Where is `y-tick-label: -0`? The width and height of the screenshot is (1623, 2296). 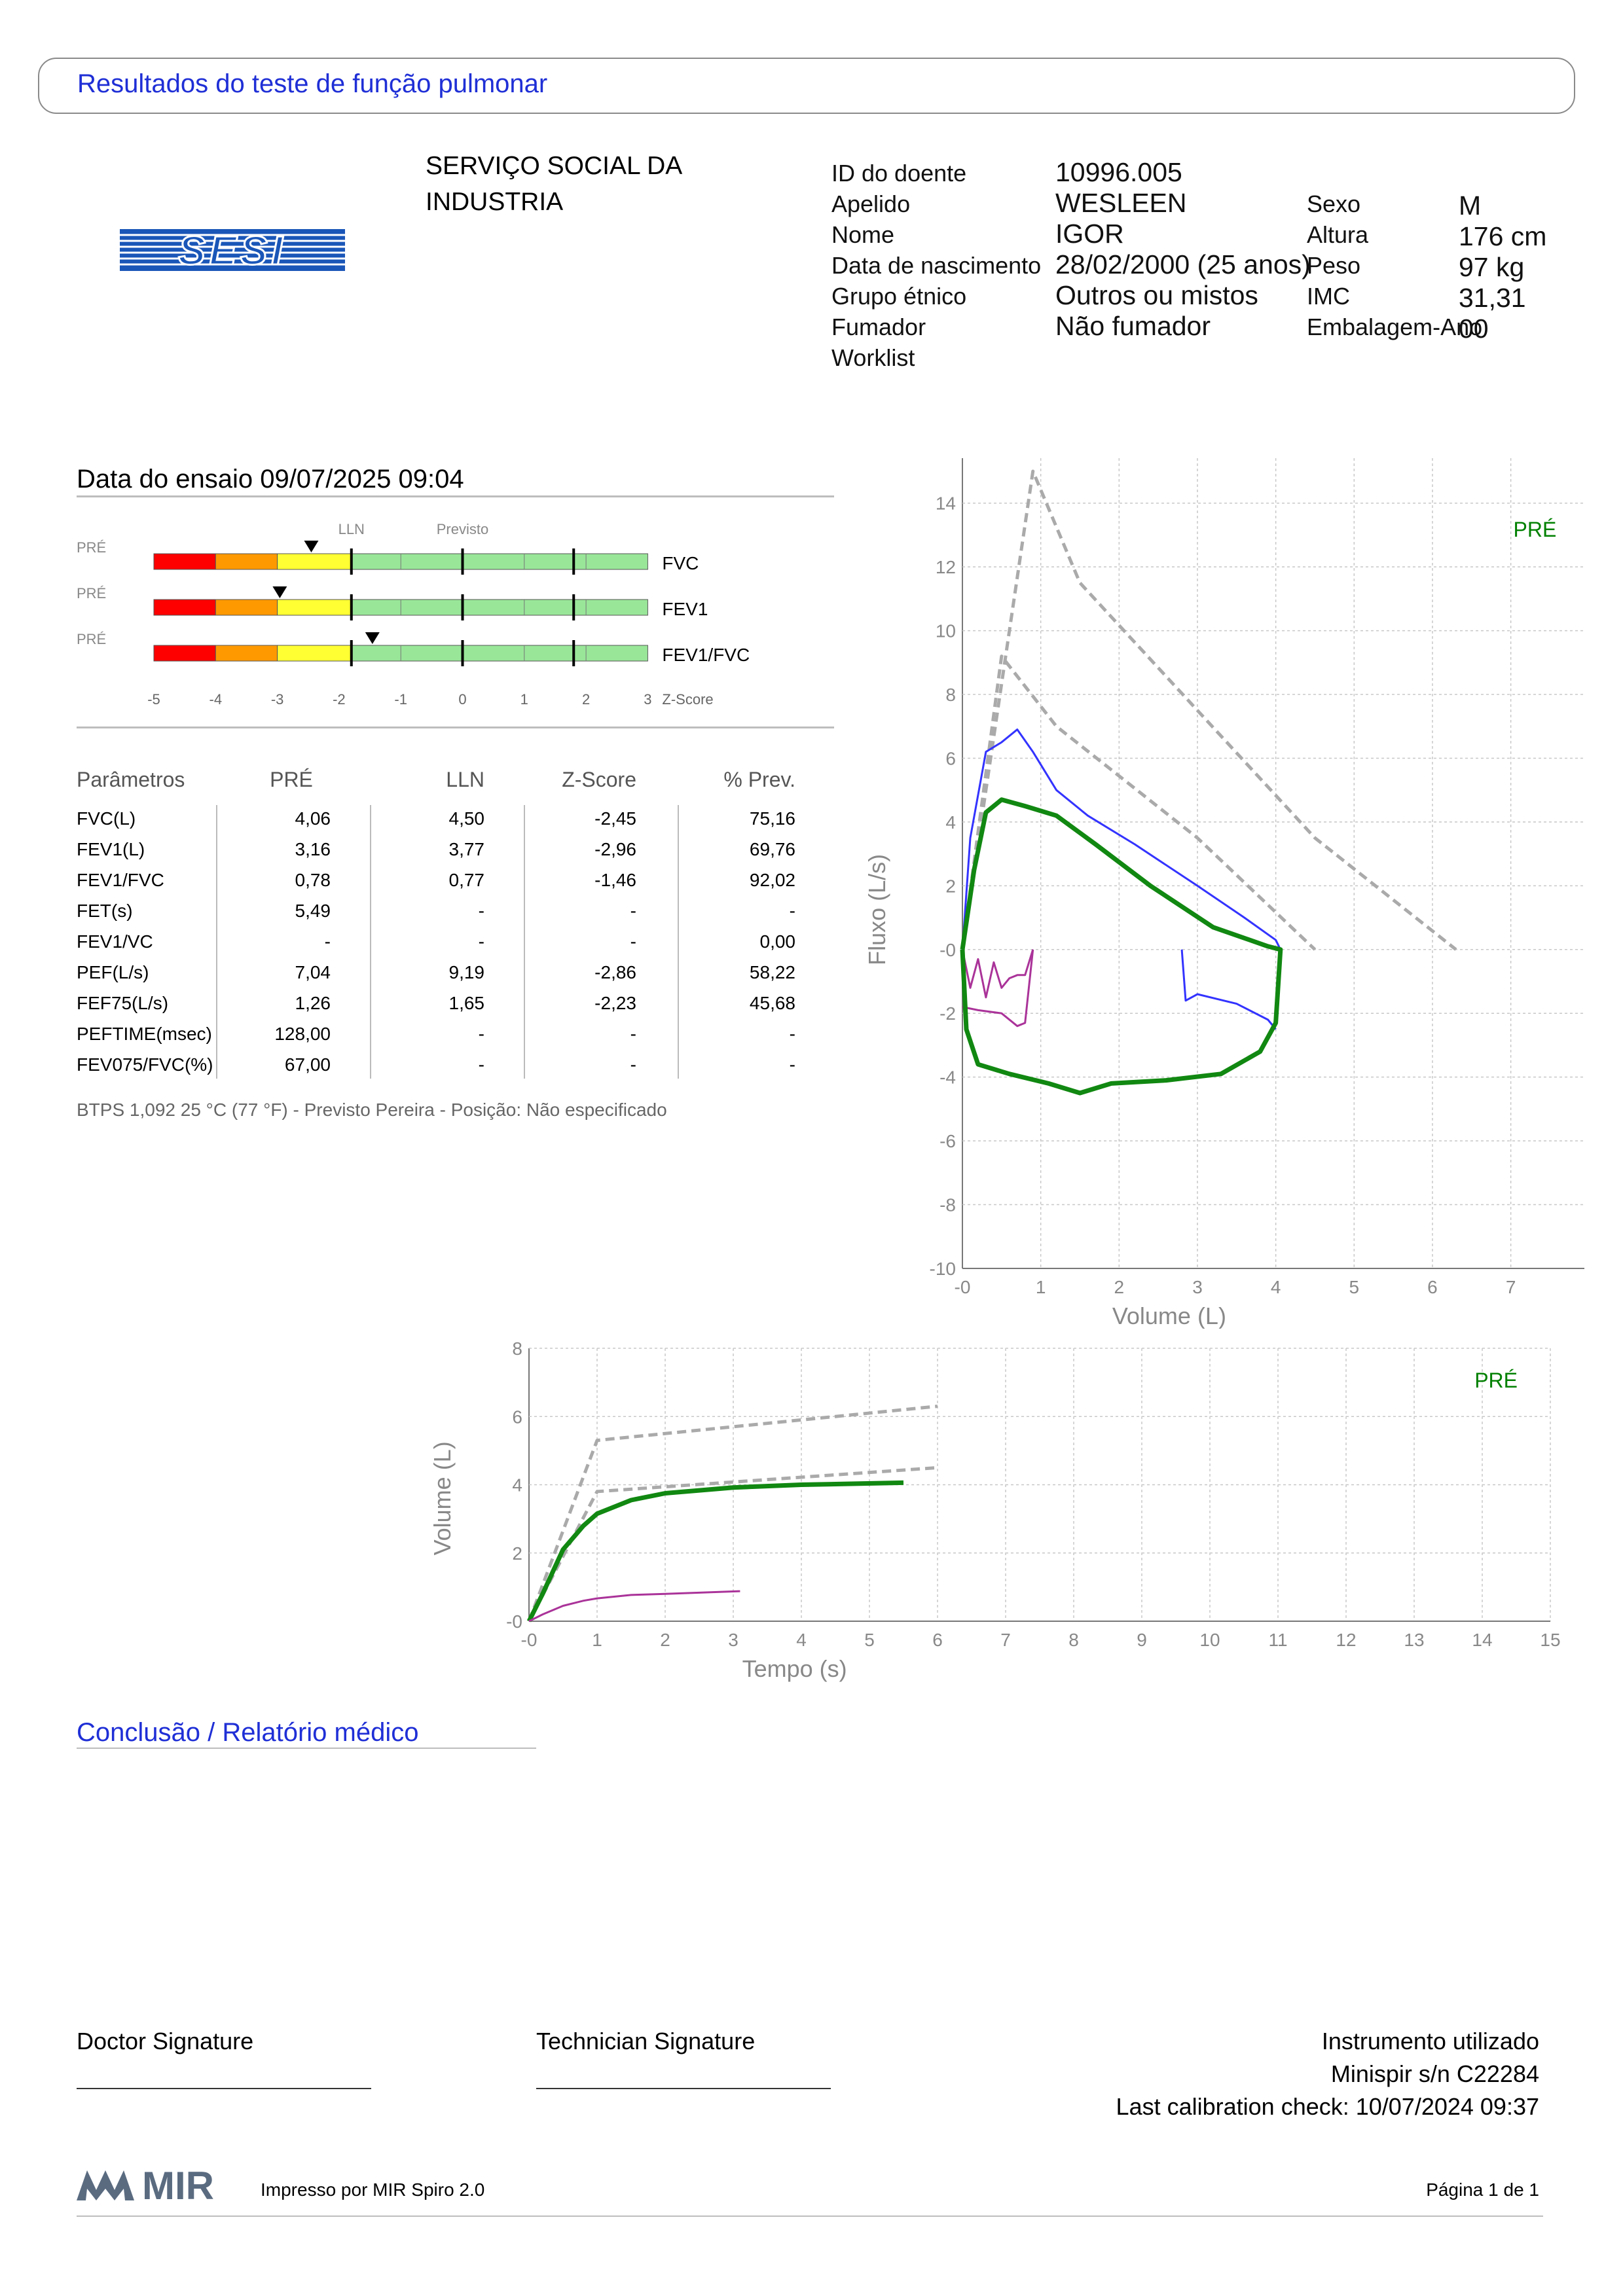 y-tick-label: -0 is located at coordinates (514, 1621).